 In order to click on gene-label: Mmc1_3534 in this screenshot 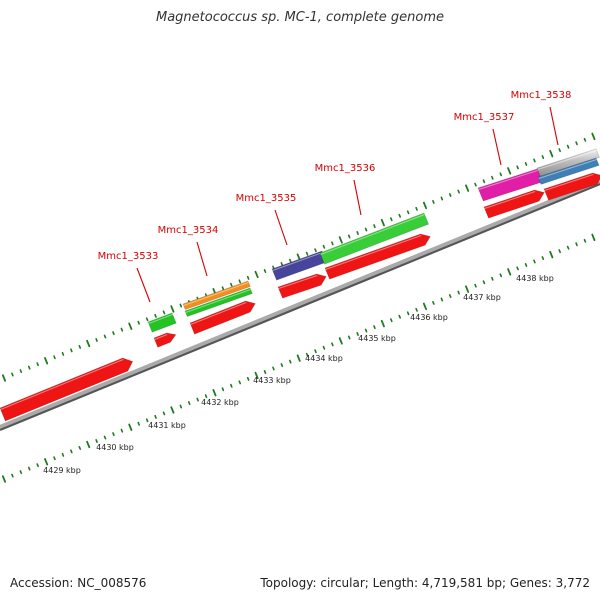, I will do `click(188, 230)`.